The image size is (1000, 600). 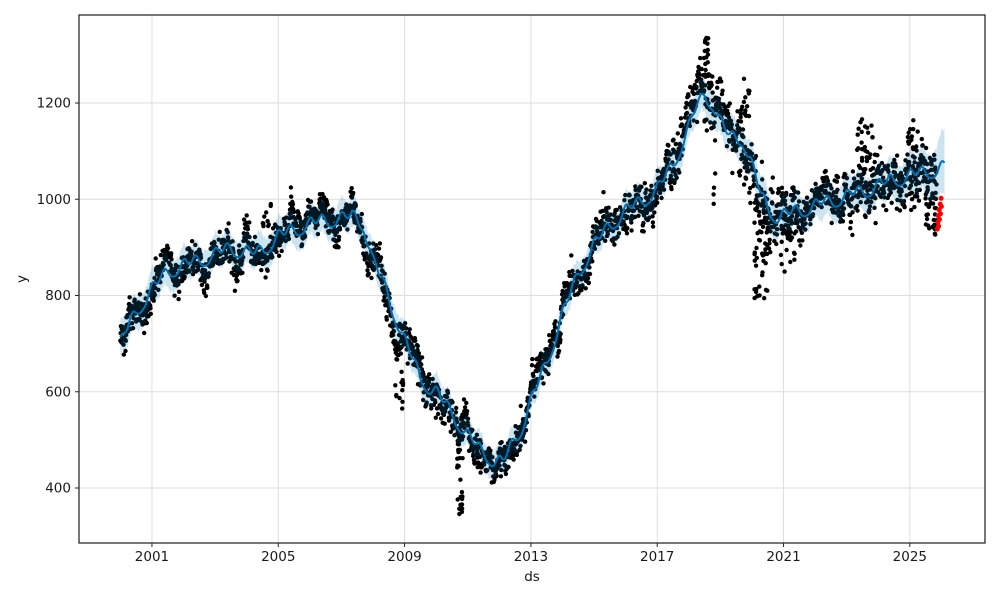 What do you see at coordinates (404, 557) in the screenshot?
I see `x-tick-label: 2009` at bounding box center [404, 557].